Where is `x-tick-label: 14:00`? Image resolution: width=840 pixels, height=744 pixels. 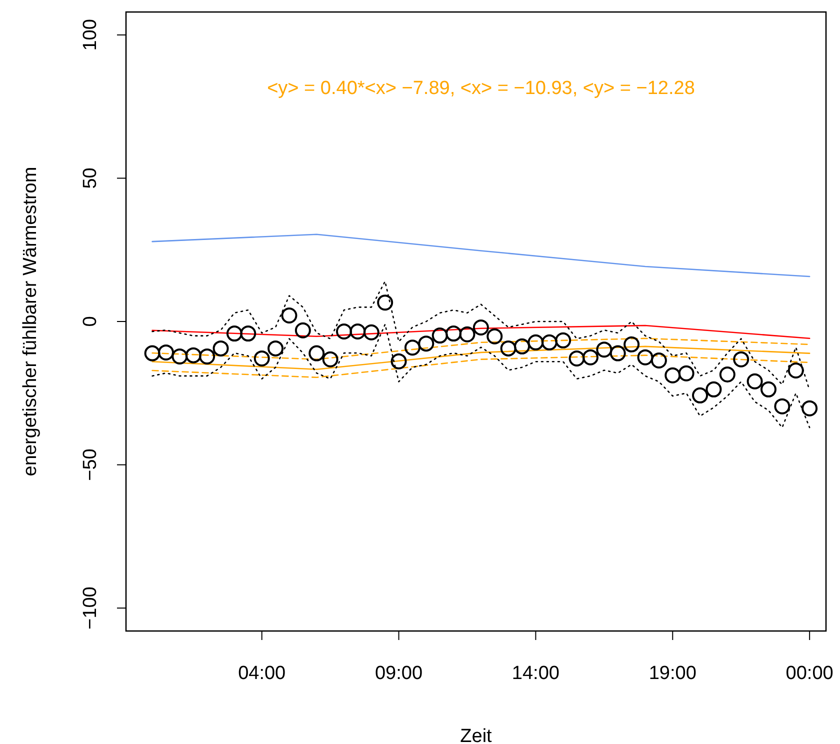 x-tick-label: 14:00 is located at coordinates (536, 673).